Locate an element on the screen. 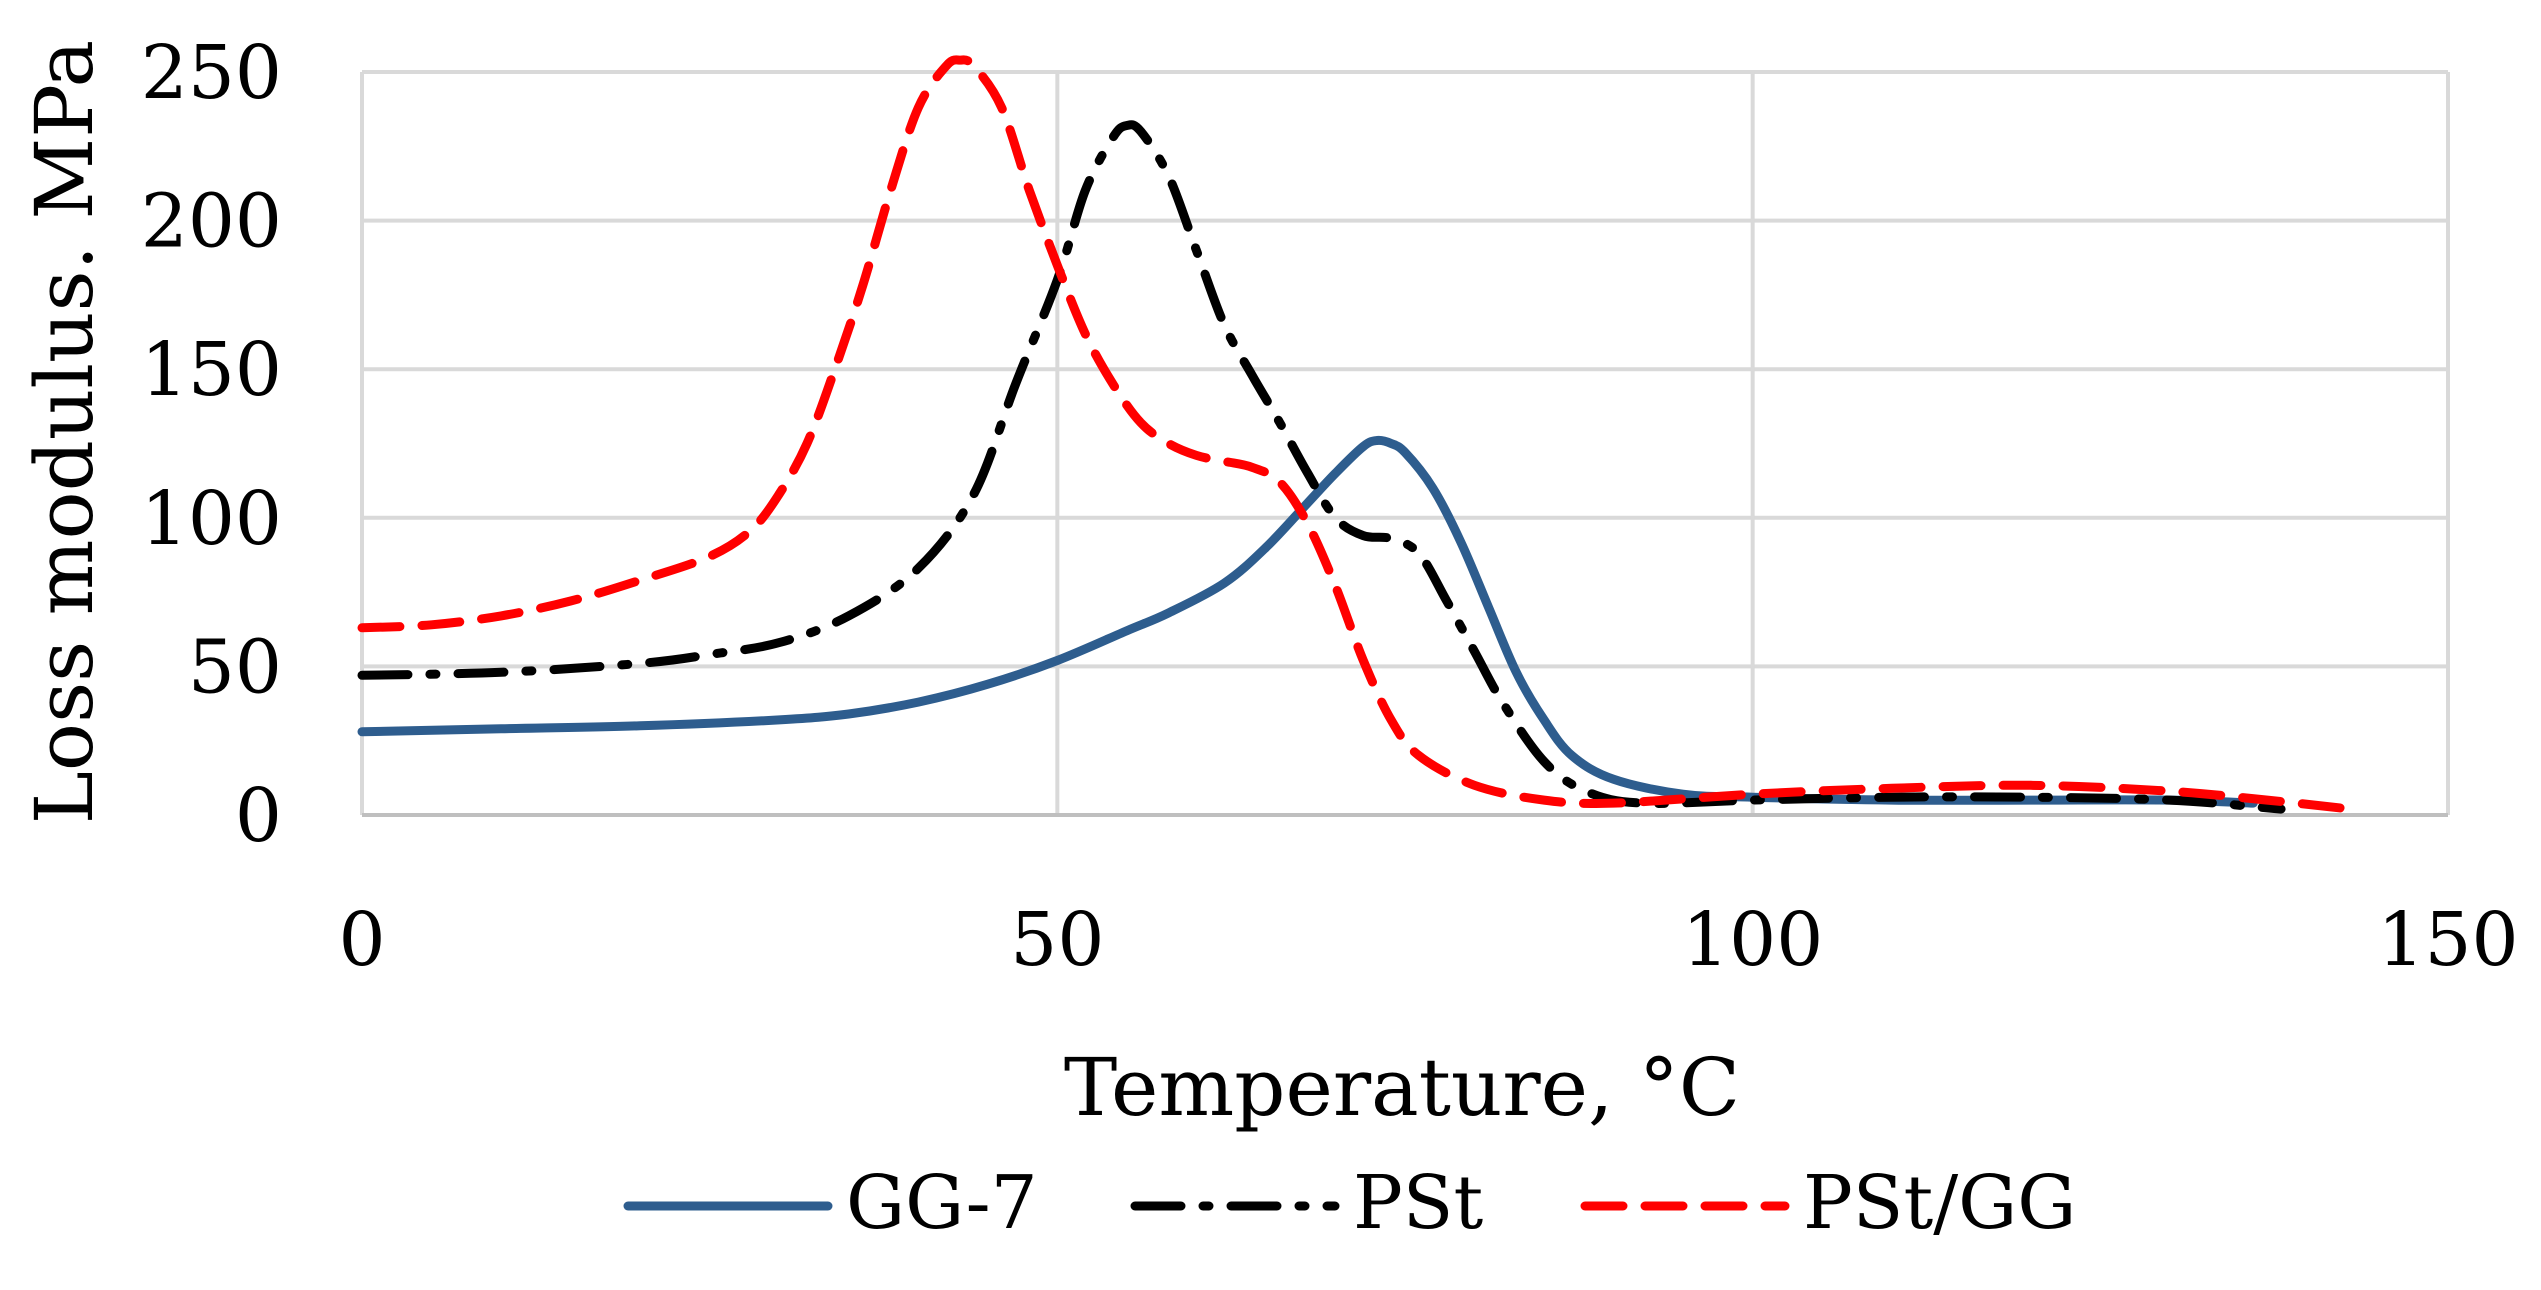 The height and width of the screenshot is (1290, 2541). y-tick-label-150: 150 is located at coordinates (211, 370).